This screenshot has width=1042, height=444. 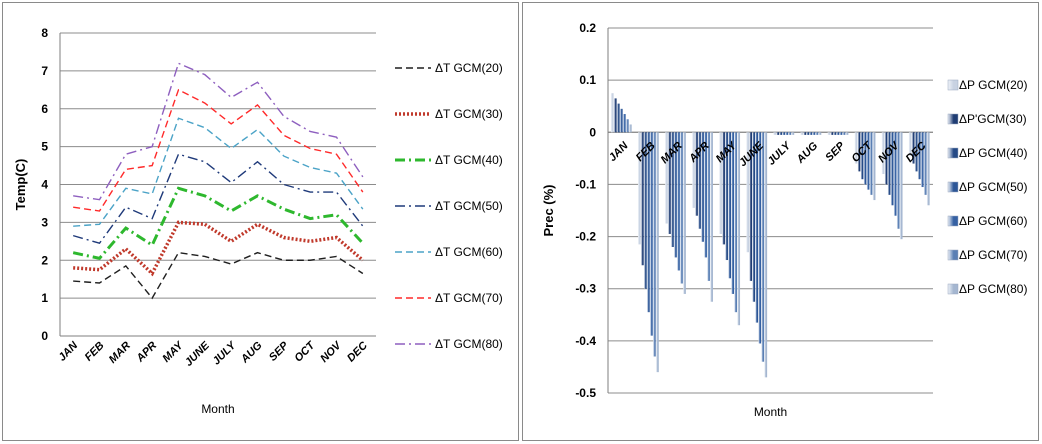 I want to click on legend-label: ΔT GCM(40), so click(x=469, y=160).